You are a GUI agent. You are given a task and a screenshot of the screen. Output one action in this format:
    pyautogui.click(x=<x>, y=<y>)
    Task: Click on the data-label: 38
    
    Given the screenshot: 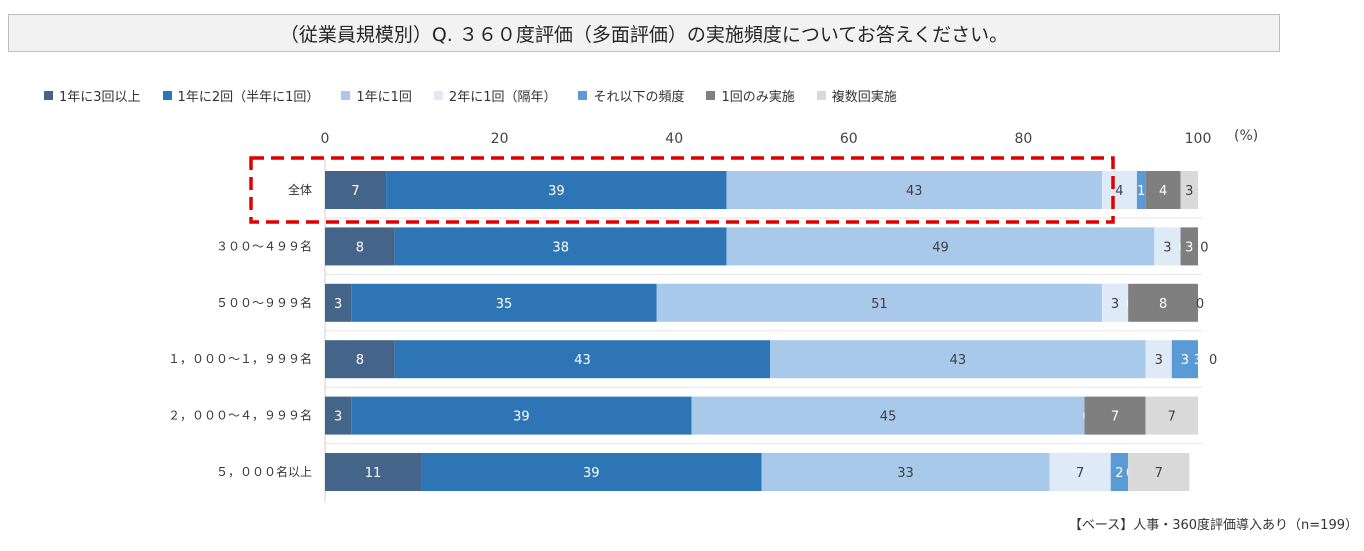 What is the action you would take?
    pyautogui.click(x=560, y=247)
    